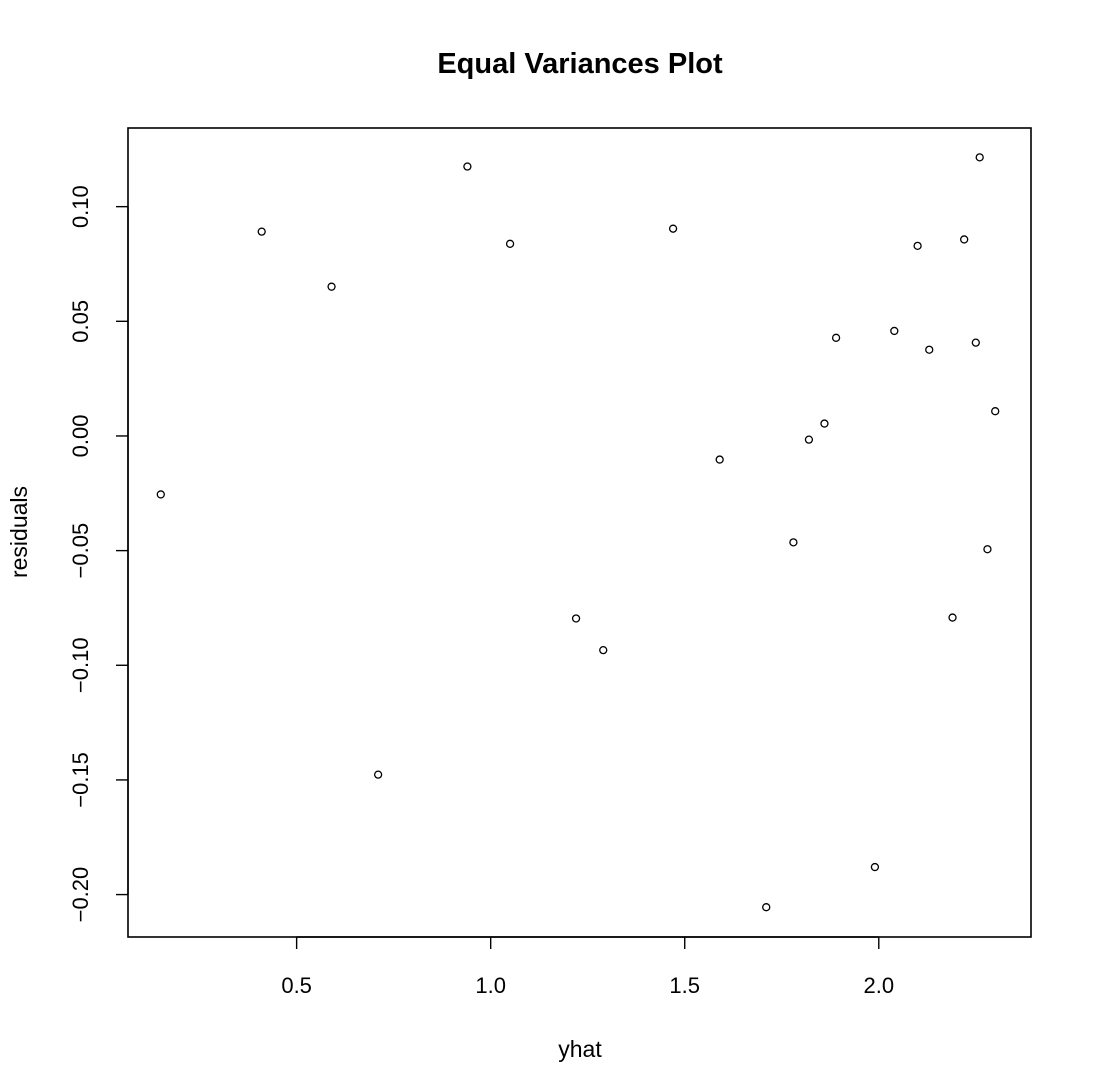 The image size is (1094, 1092). Describe the element at coordinates (580, 64) in the screenshot. I see `chart-title: Equal Variances Plot` at that location.